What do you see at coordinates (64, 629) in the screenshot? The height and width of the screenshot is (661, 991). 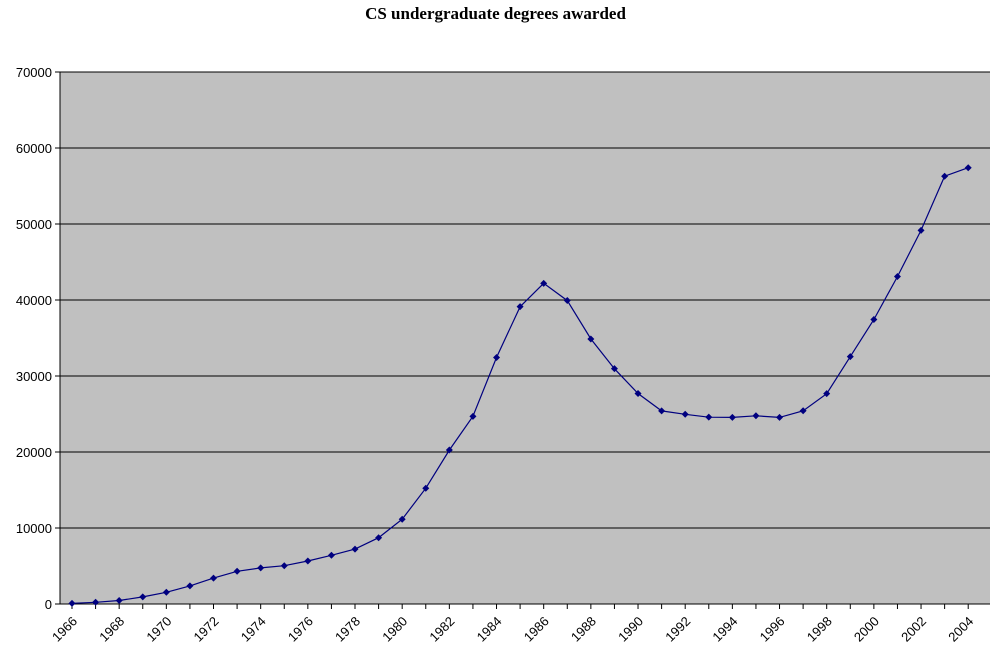 I see `x-tick-label: 1966` at bounding box center [64, 629].